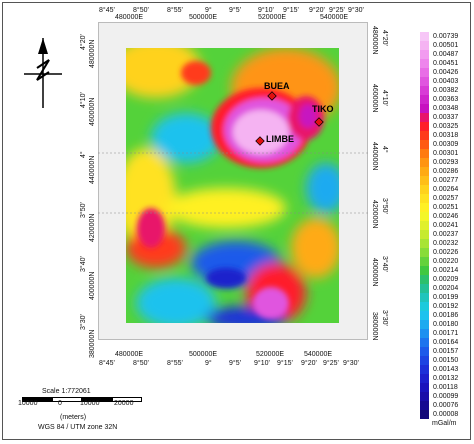 The width and height of the screenshot is (474, 444). What do you see at coordinates (446, 333) in the screenshot?
I see `legend-entry: 0.00171` at bounding box center [446, 333].